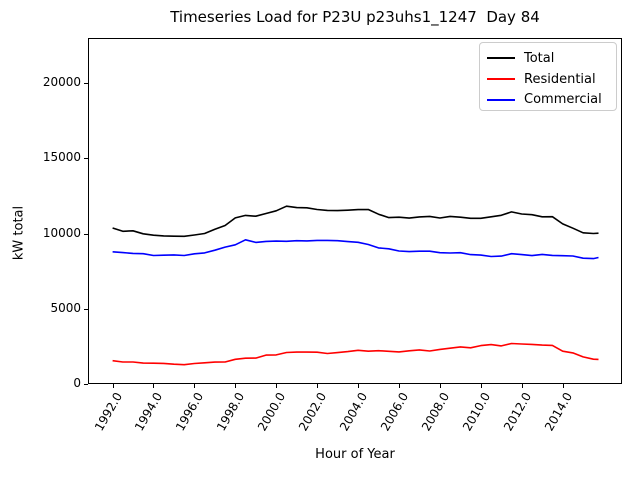 This screenshot has height=480, width=640. What do you see at coordinates (355, 221) in the screenshot?
I see `series-line-total` at bounding box center [355, 221].